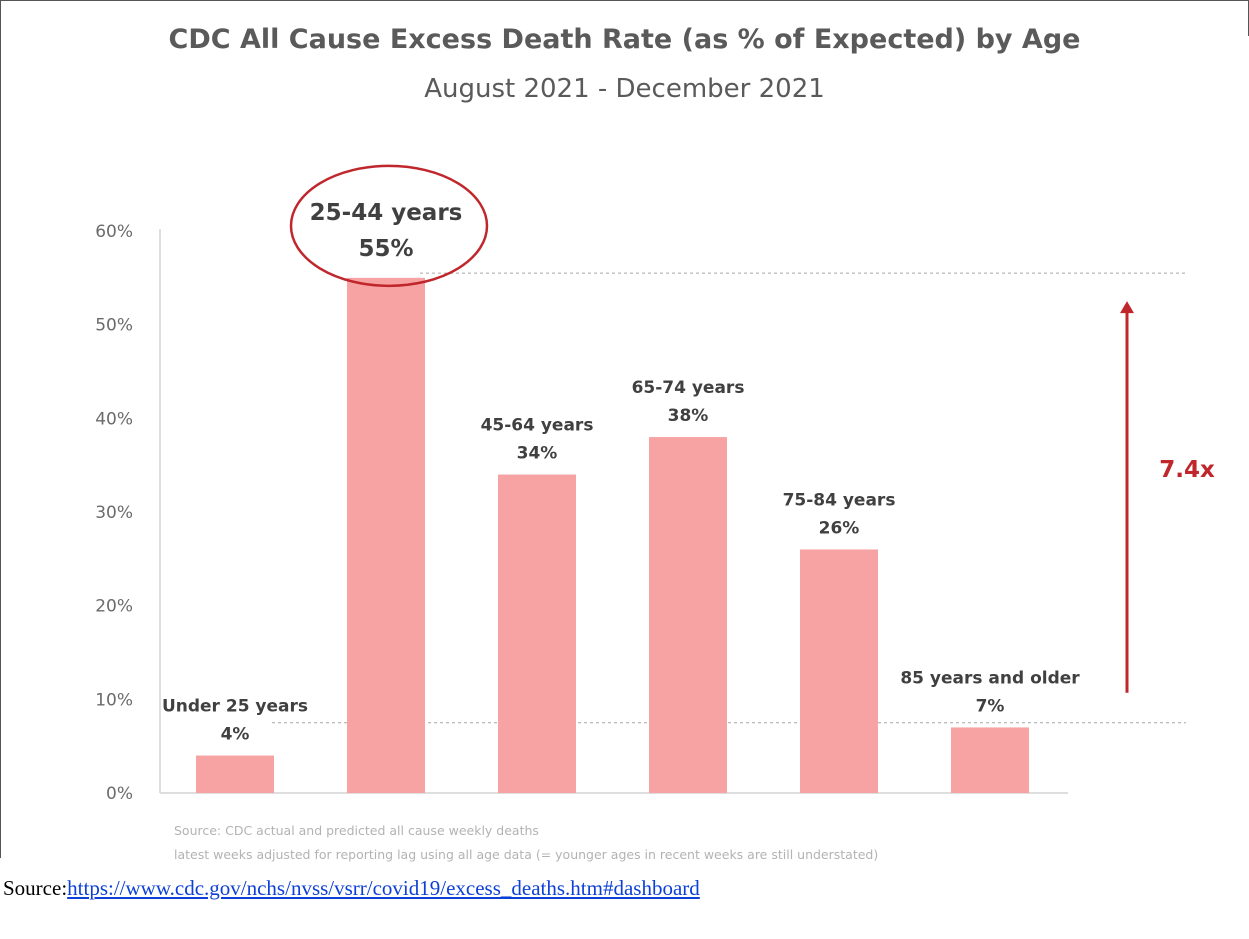 The height and width of the screenshot is (939, 1249). I want to click on bar-category-label: 45-64 years, so click(537, 426).